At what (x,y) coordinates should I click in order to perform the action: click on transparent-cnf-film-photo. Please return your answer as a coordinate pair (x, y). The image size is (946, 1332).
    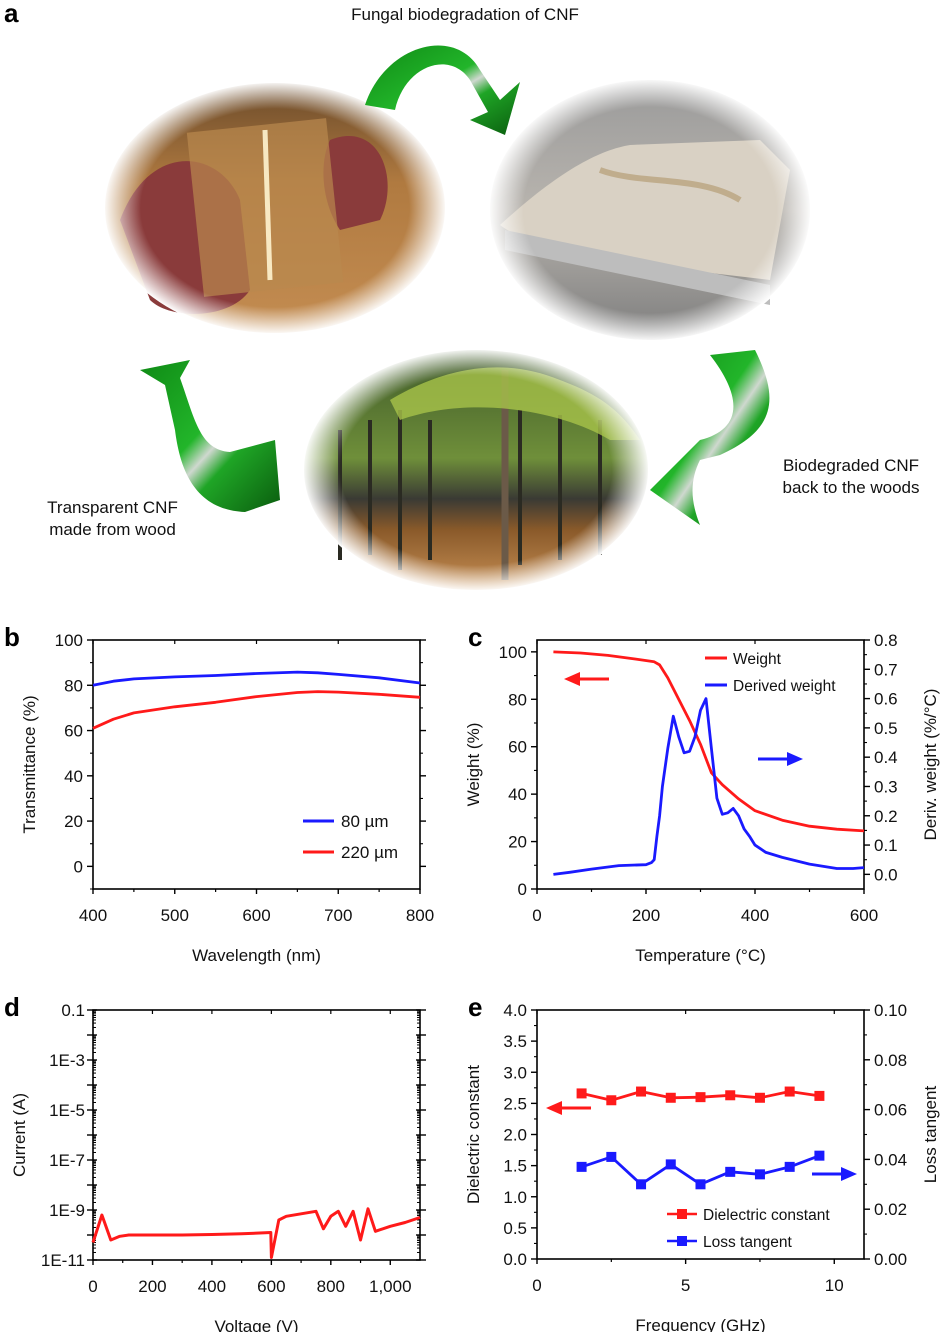
    Looking at the image, I should click on (275, 208).